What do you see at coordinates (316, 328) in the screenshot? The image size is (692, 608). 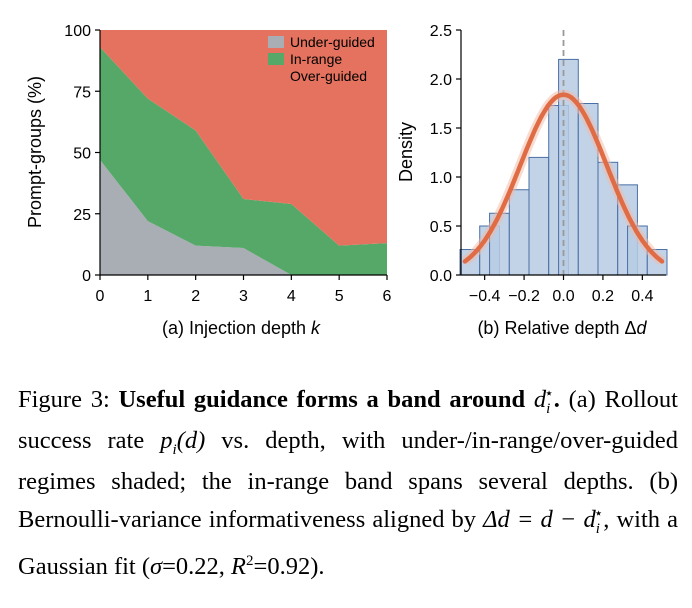 I see `panel-a-xlabel-var: k` at bounding box center [316, 328].